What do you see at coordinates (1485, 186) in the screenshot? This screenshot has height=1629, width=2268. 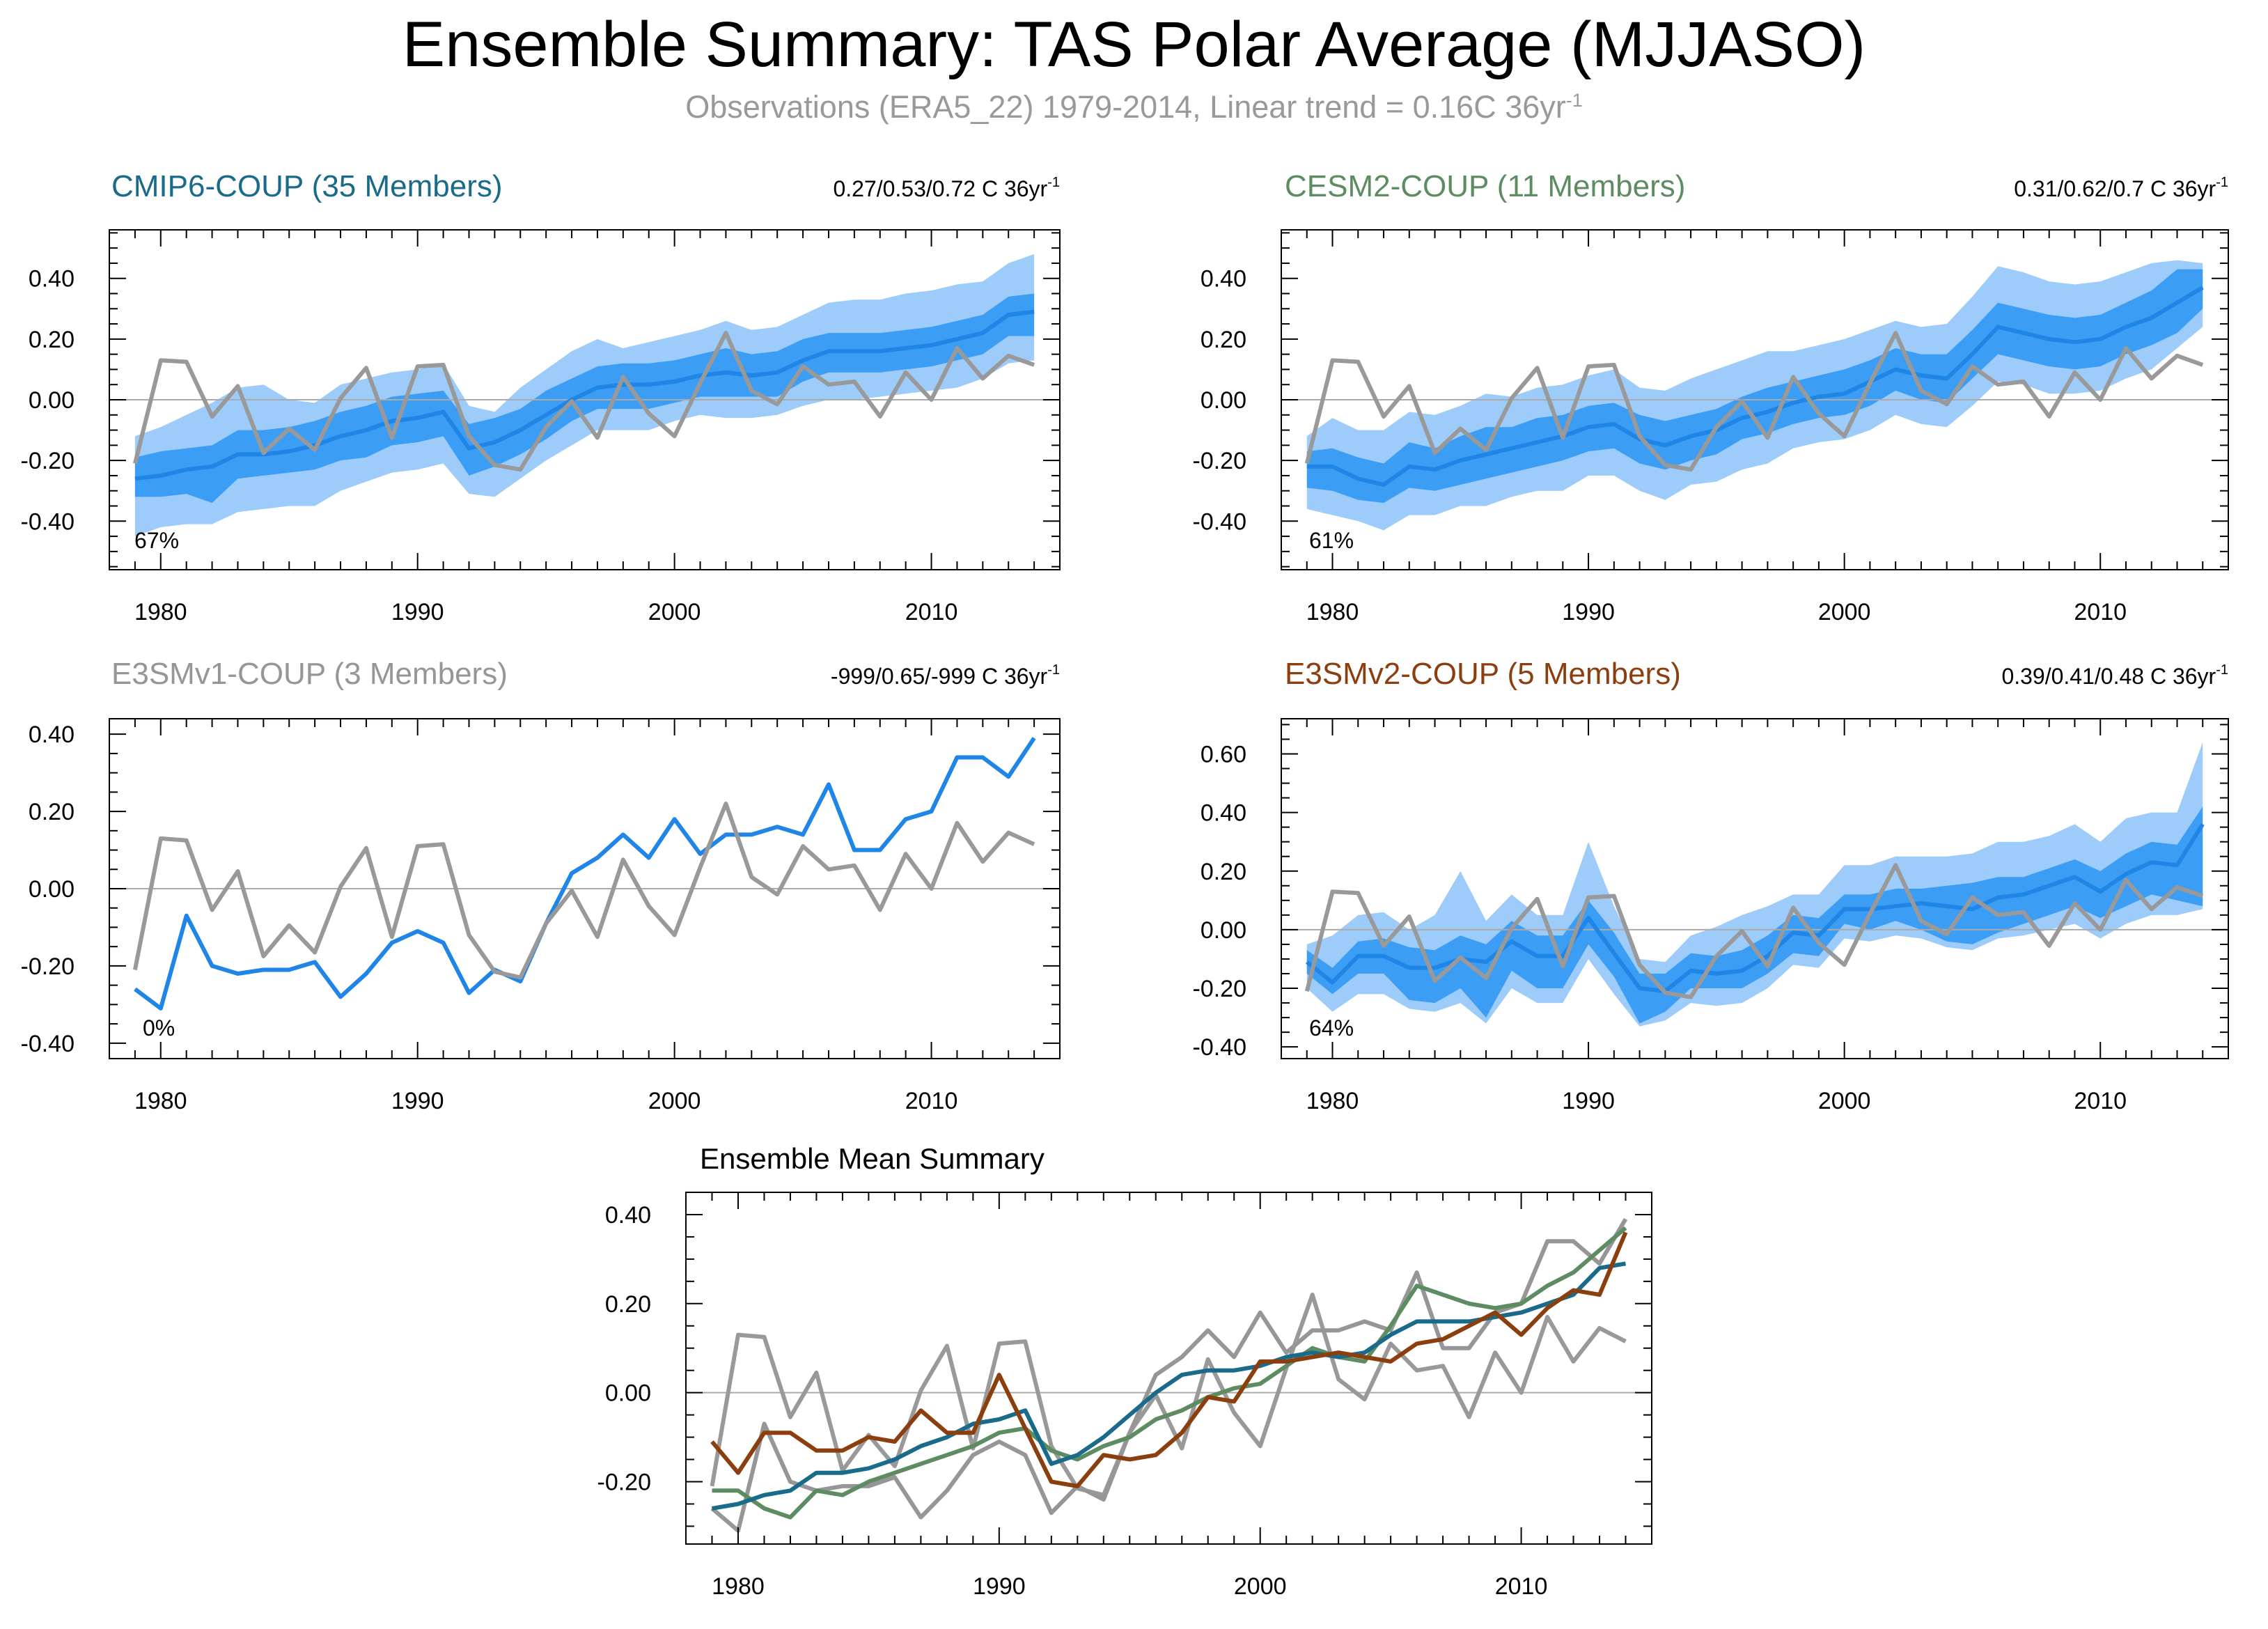 I see `panel-title: CESM2-COUP (11 Members)` at bounding box center [1485, 186].